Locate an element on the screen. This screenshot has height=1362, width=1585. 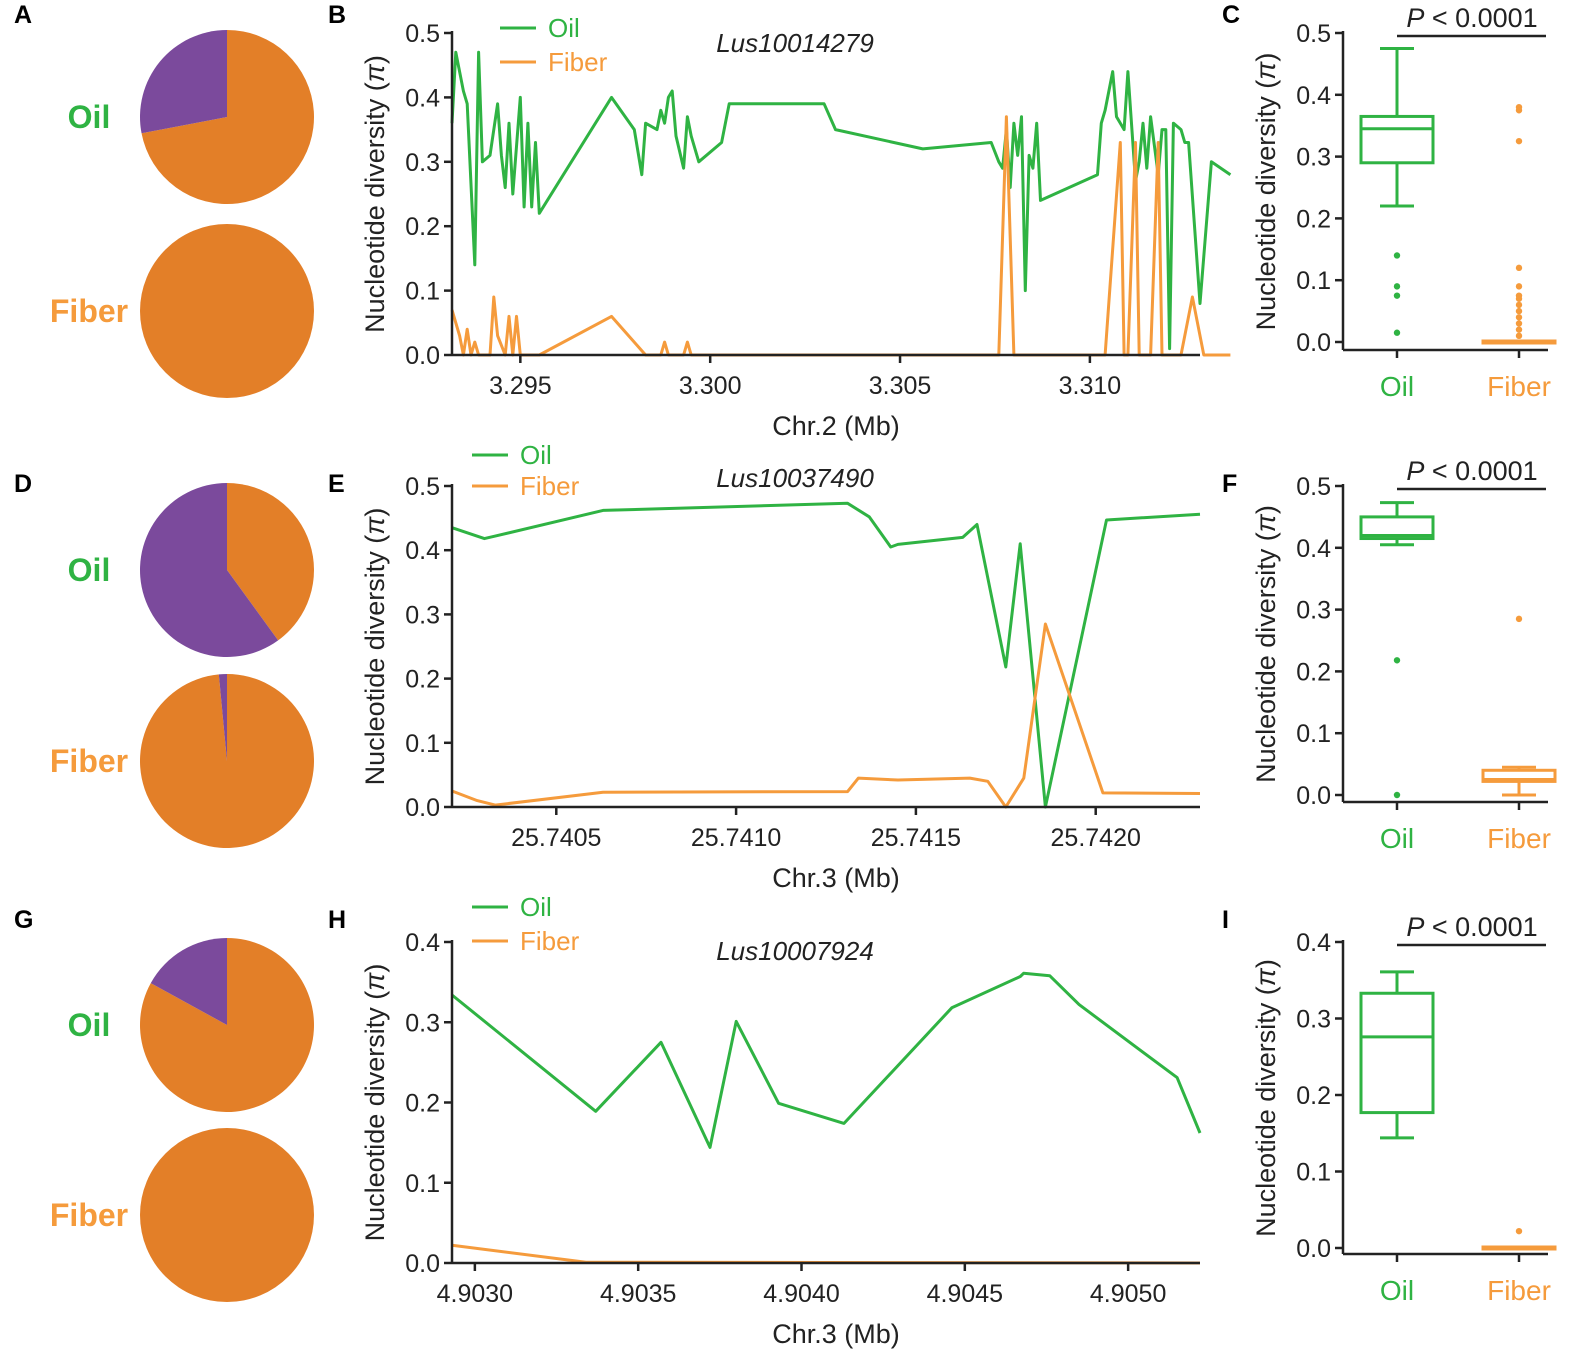
pie-oil is located at coordinates (226, 1025).